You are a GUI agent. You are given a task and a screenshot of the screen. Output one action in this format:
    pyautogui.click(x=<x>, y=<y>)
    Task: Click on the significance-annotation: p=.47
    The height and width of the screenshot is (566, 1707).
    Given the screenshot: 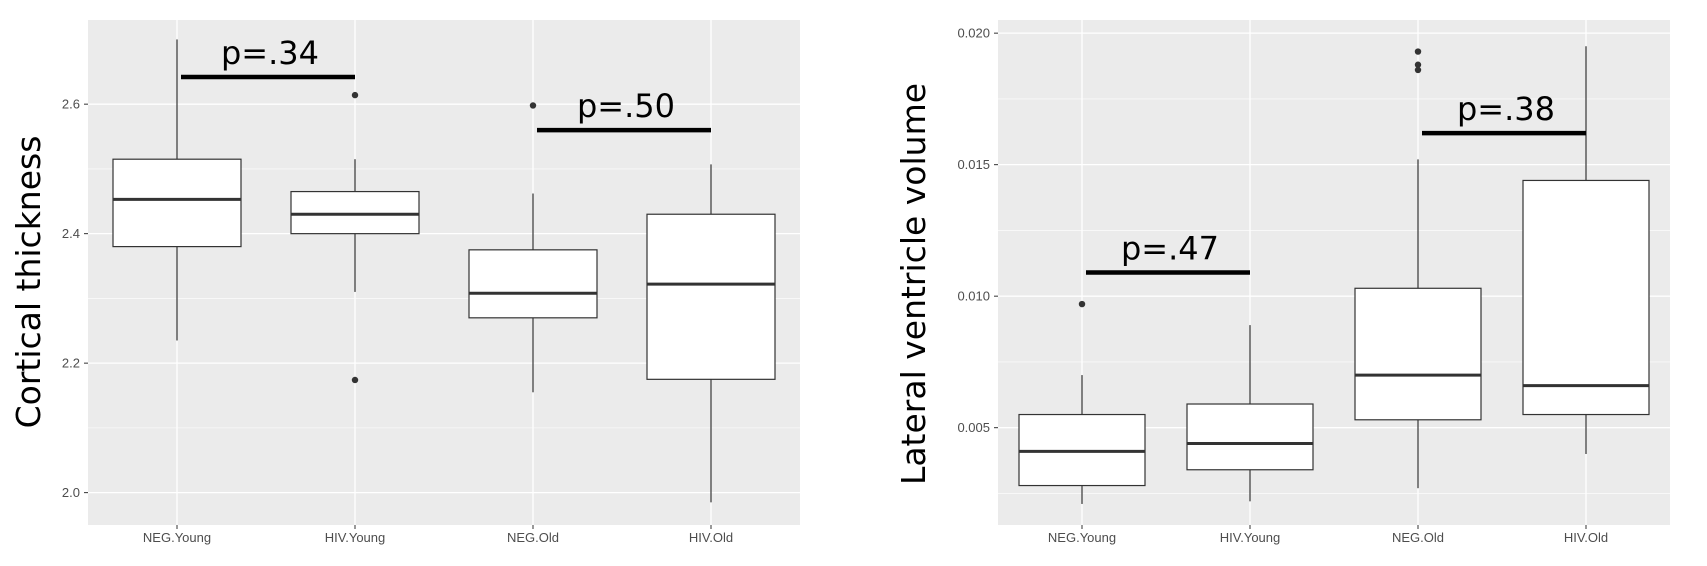 What is the action you would take?
    pyautogui.click(x=1168, y=252)
    